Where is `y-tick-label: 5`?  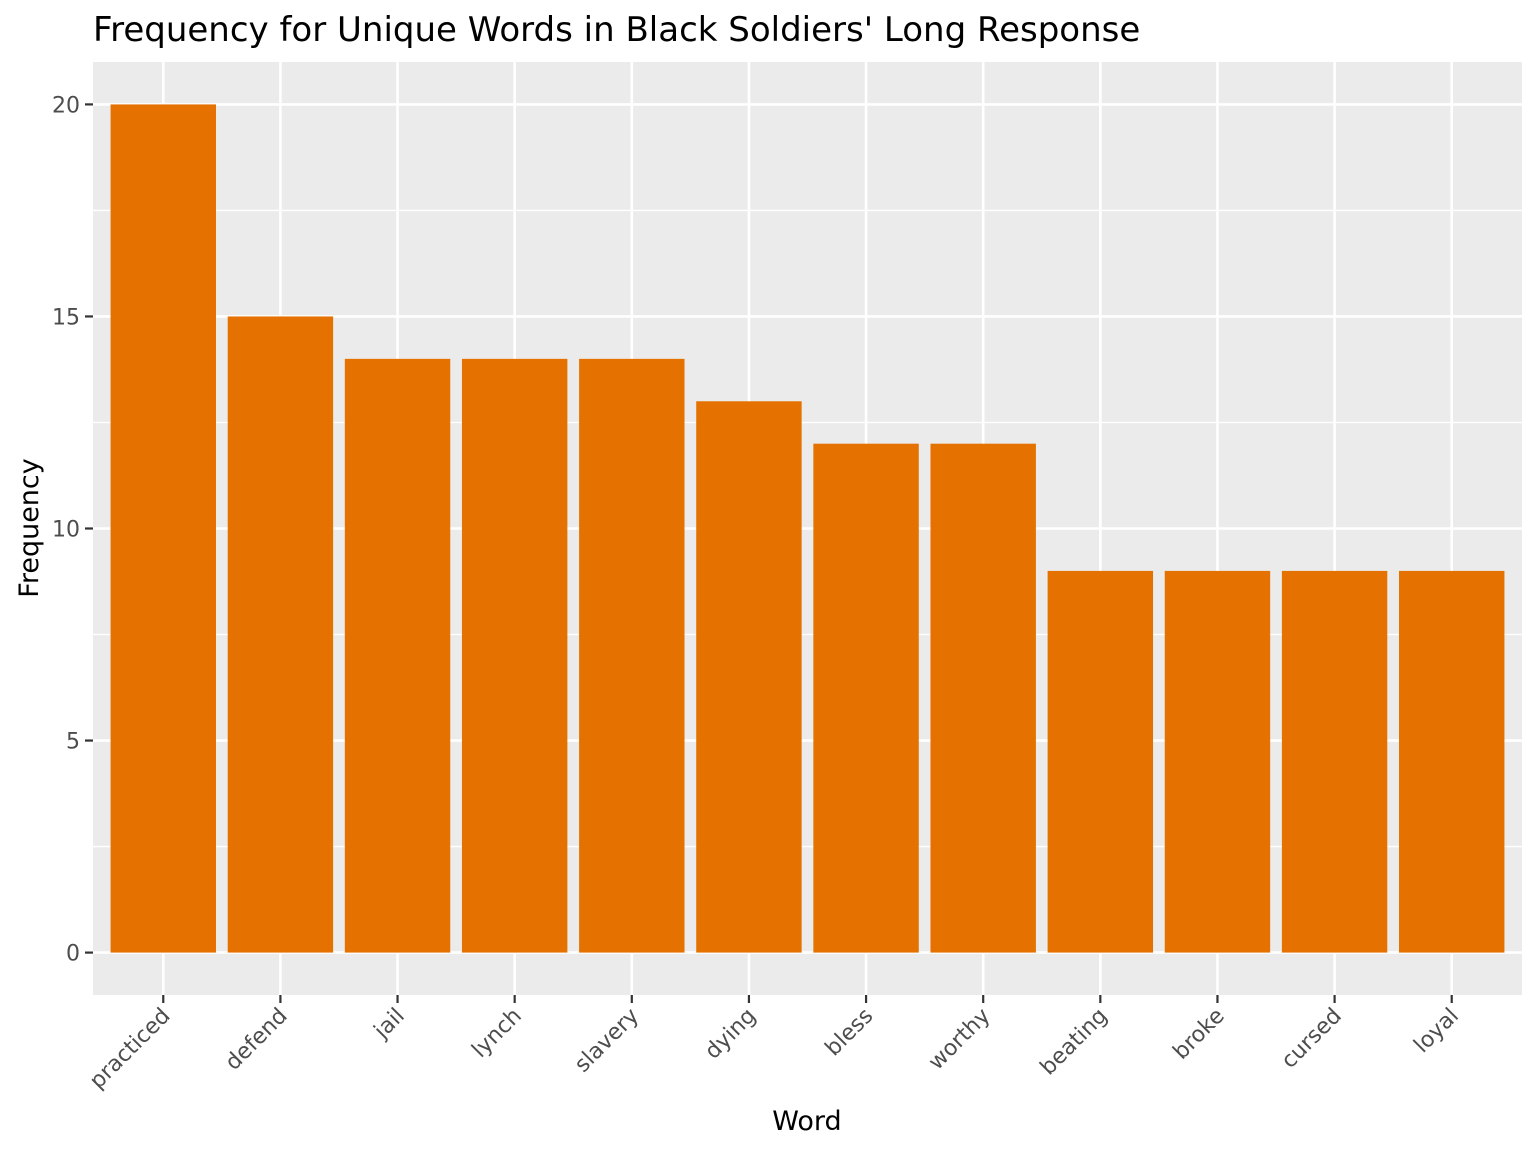 y-tick-label: 5 is located at coordinates (73, 742).